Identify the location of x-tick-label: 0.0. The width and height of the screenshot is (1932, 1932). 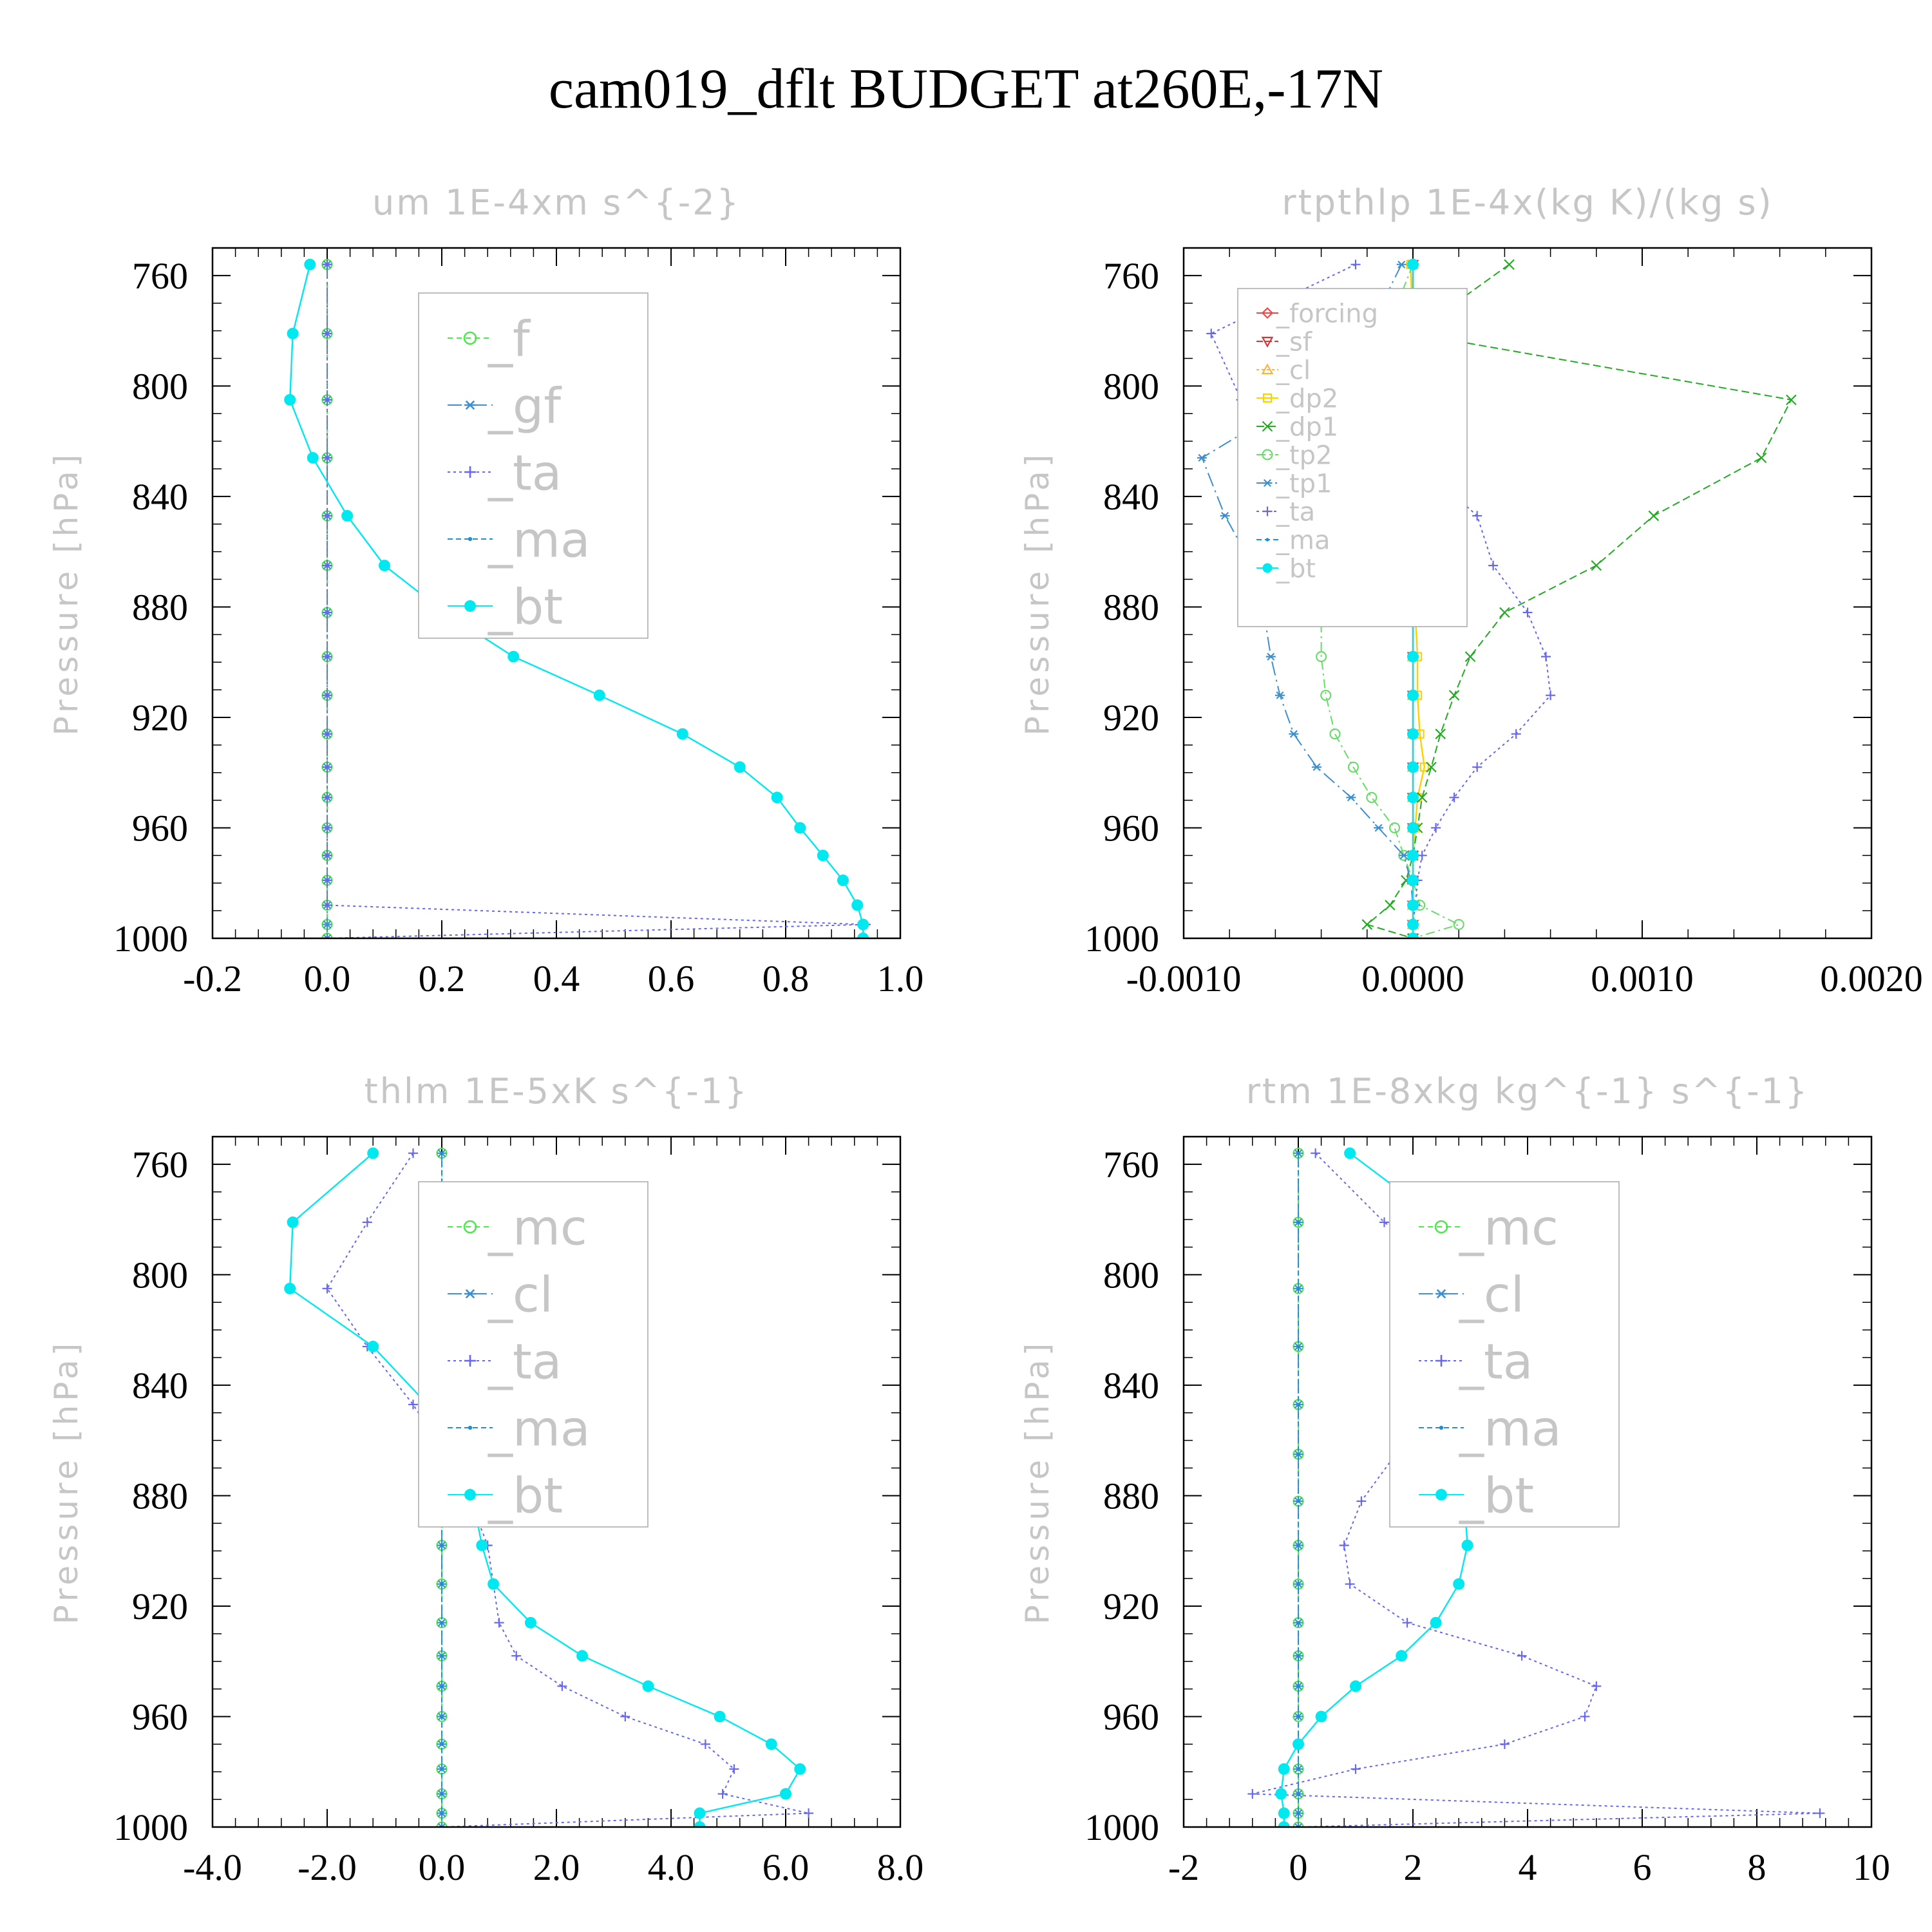
(443, 1867).